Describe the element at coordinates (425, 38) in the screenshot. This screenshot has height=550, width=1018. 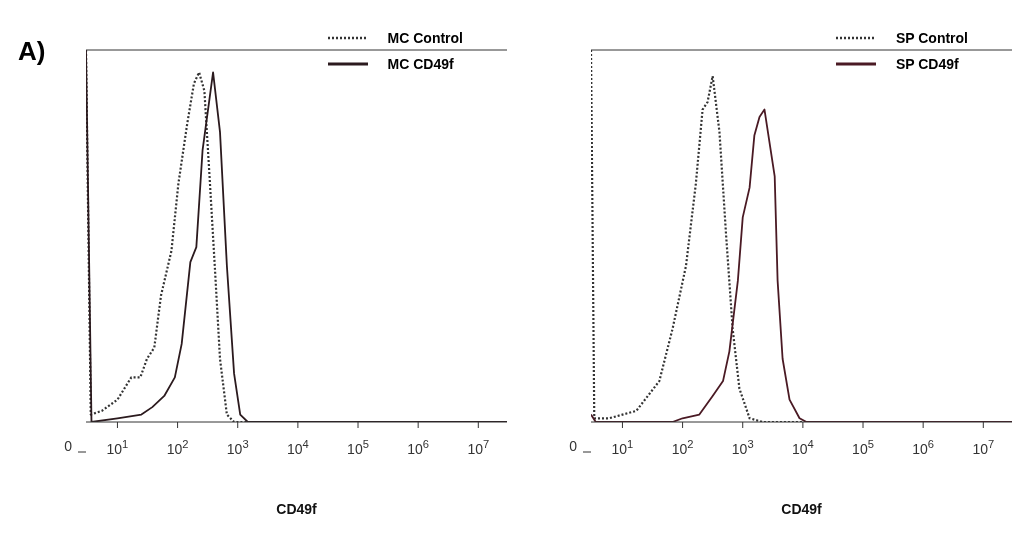
I see `legend-label: MC Control` at that location.